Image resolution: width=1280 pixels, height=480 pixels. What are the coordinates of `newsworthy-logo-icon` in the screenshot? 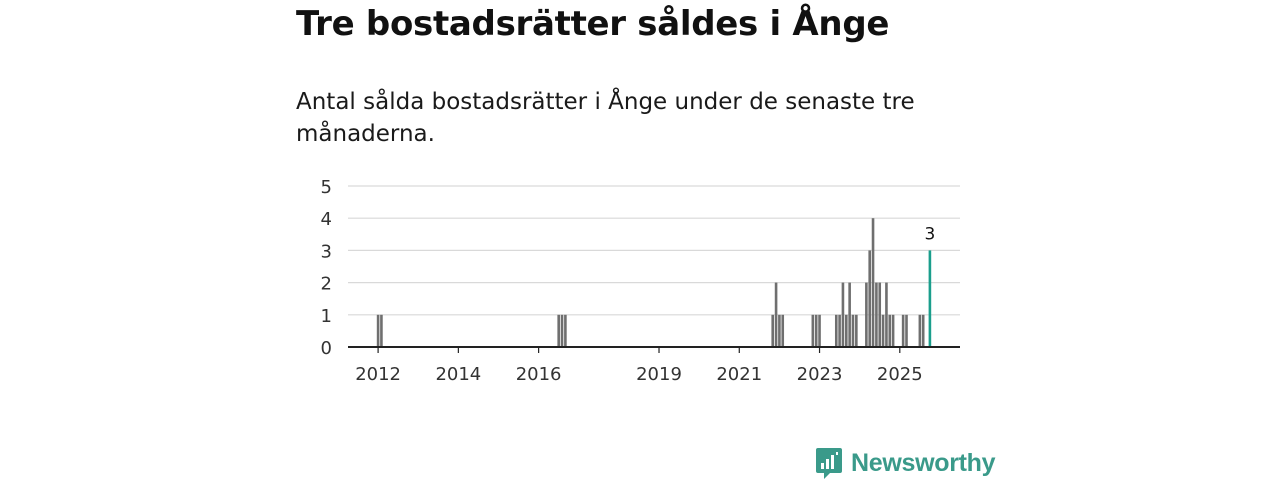 It's located at (829, 463).